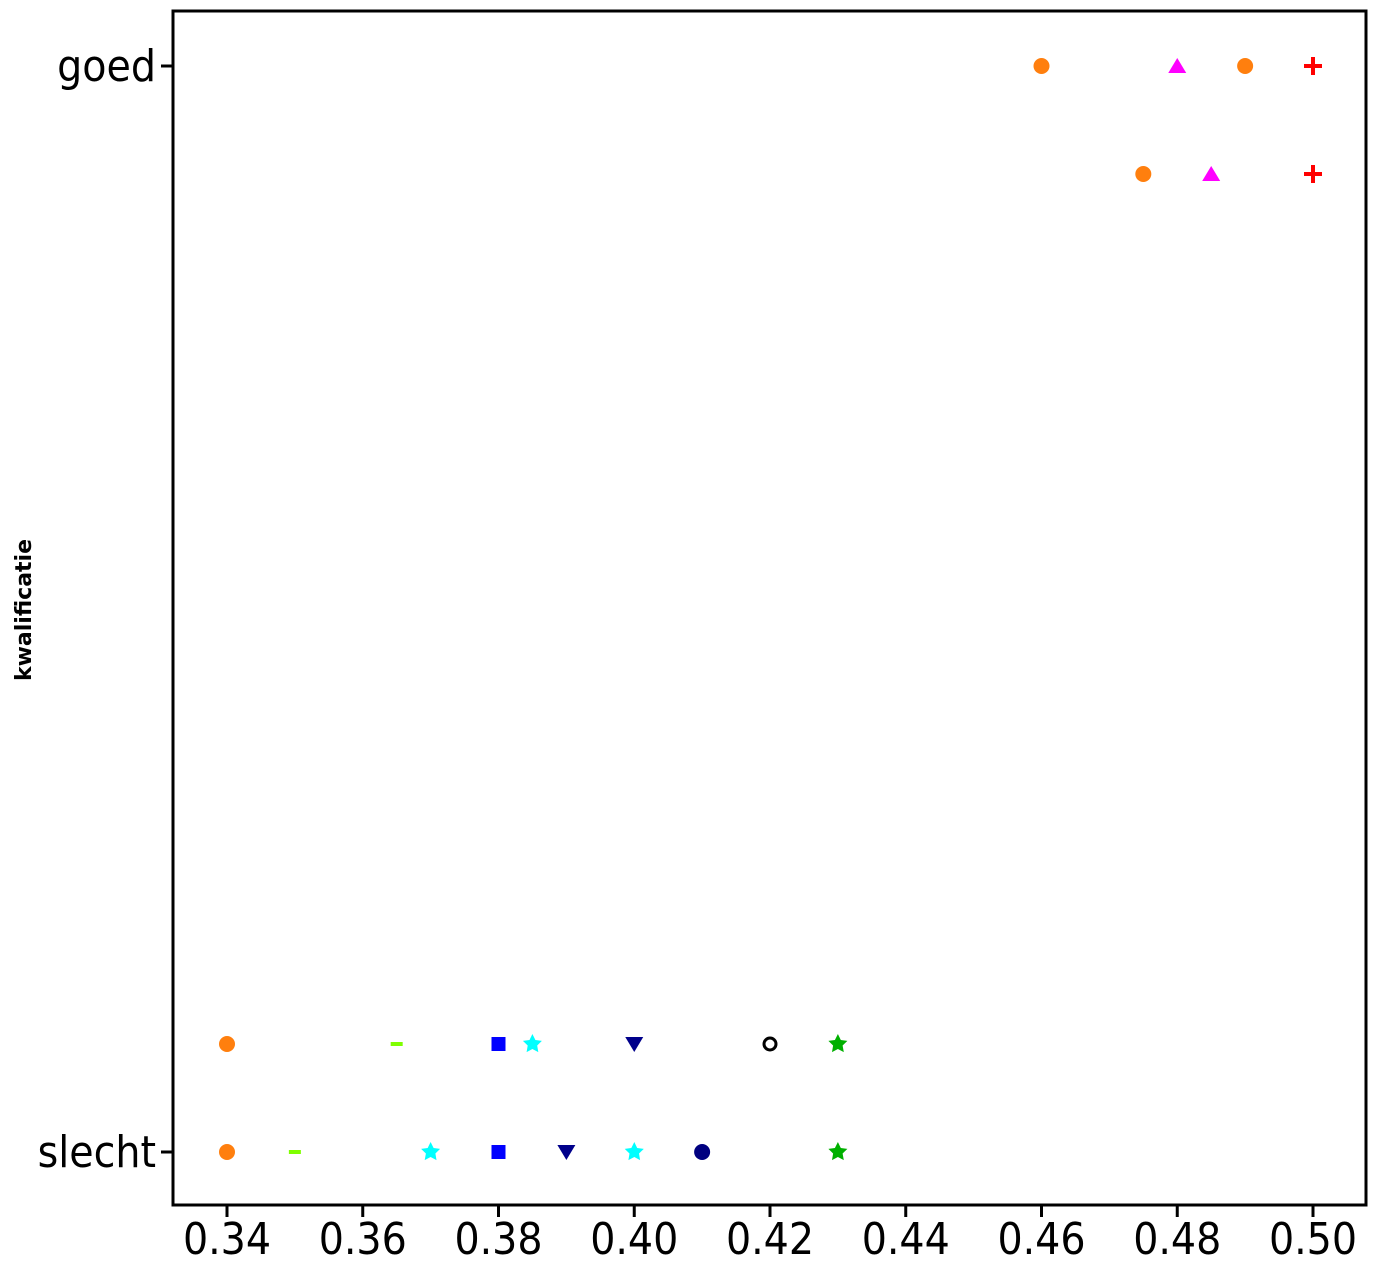 The width and height of the screenshot is (1377, 1263). I want to click on x-tick-label: 0.48, so click(1177, 1238).